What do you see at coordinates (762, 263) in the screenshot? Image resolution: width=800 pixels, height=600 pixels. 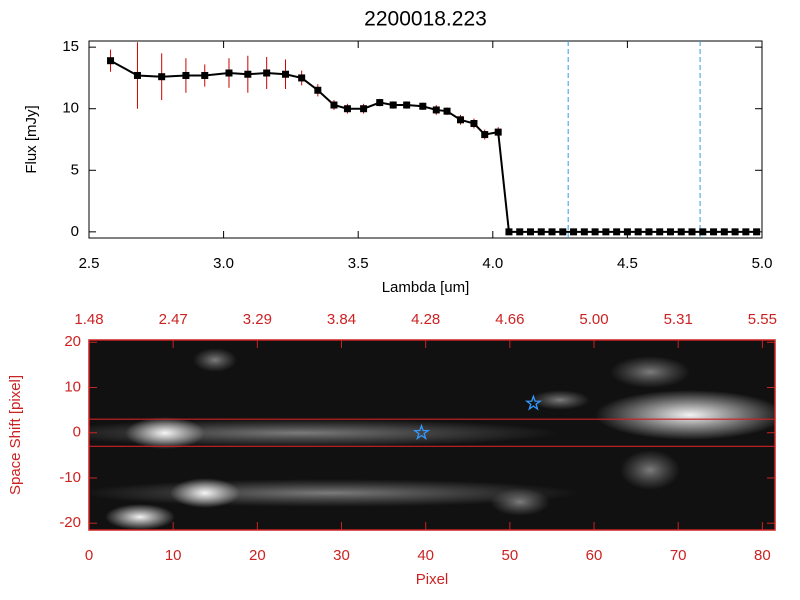 I see `x-tick-label: 5.0` at bounding box center [762, 263].